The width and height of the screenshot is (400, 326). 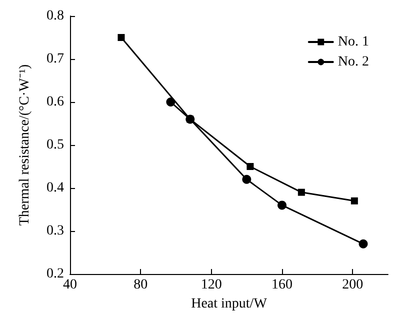 I want to click on y-tick-label: 0.4, so click(x=55, y=188).